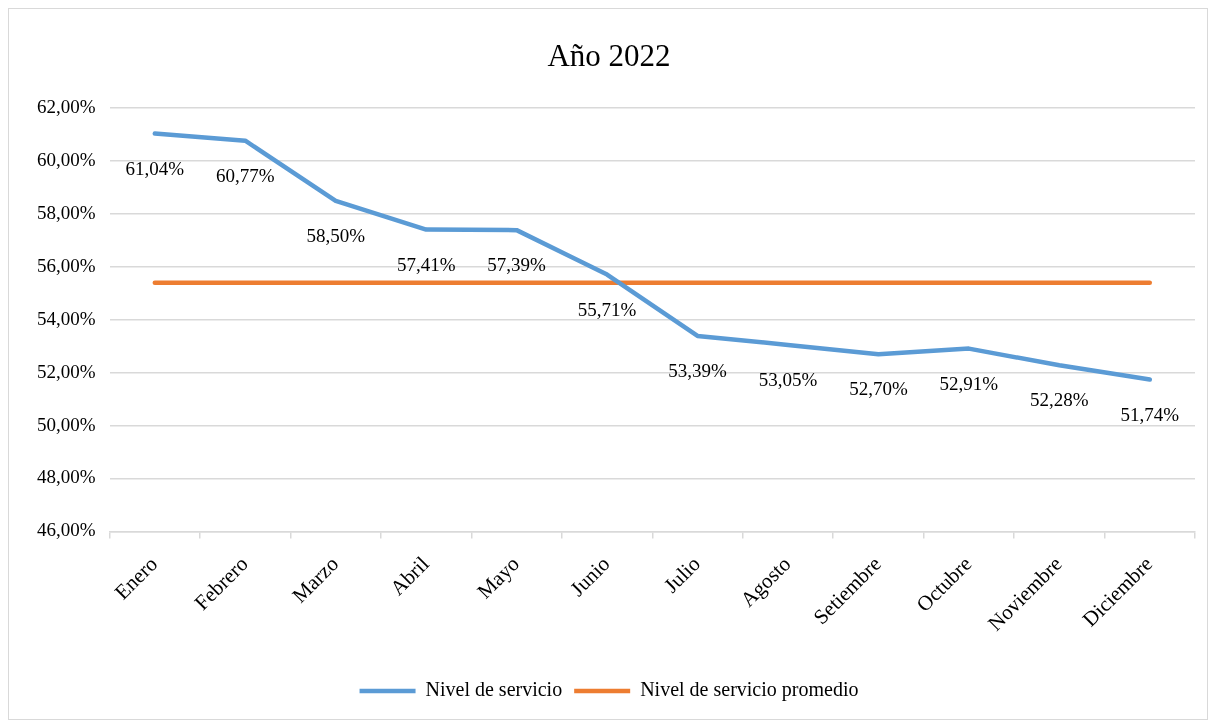 The height and width of the screenshot is (720, 1208). Describe the element at coordinates (697, 370) in the screenshot. I see `data-label: 53,39%` at that location.